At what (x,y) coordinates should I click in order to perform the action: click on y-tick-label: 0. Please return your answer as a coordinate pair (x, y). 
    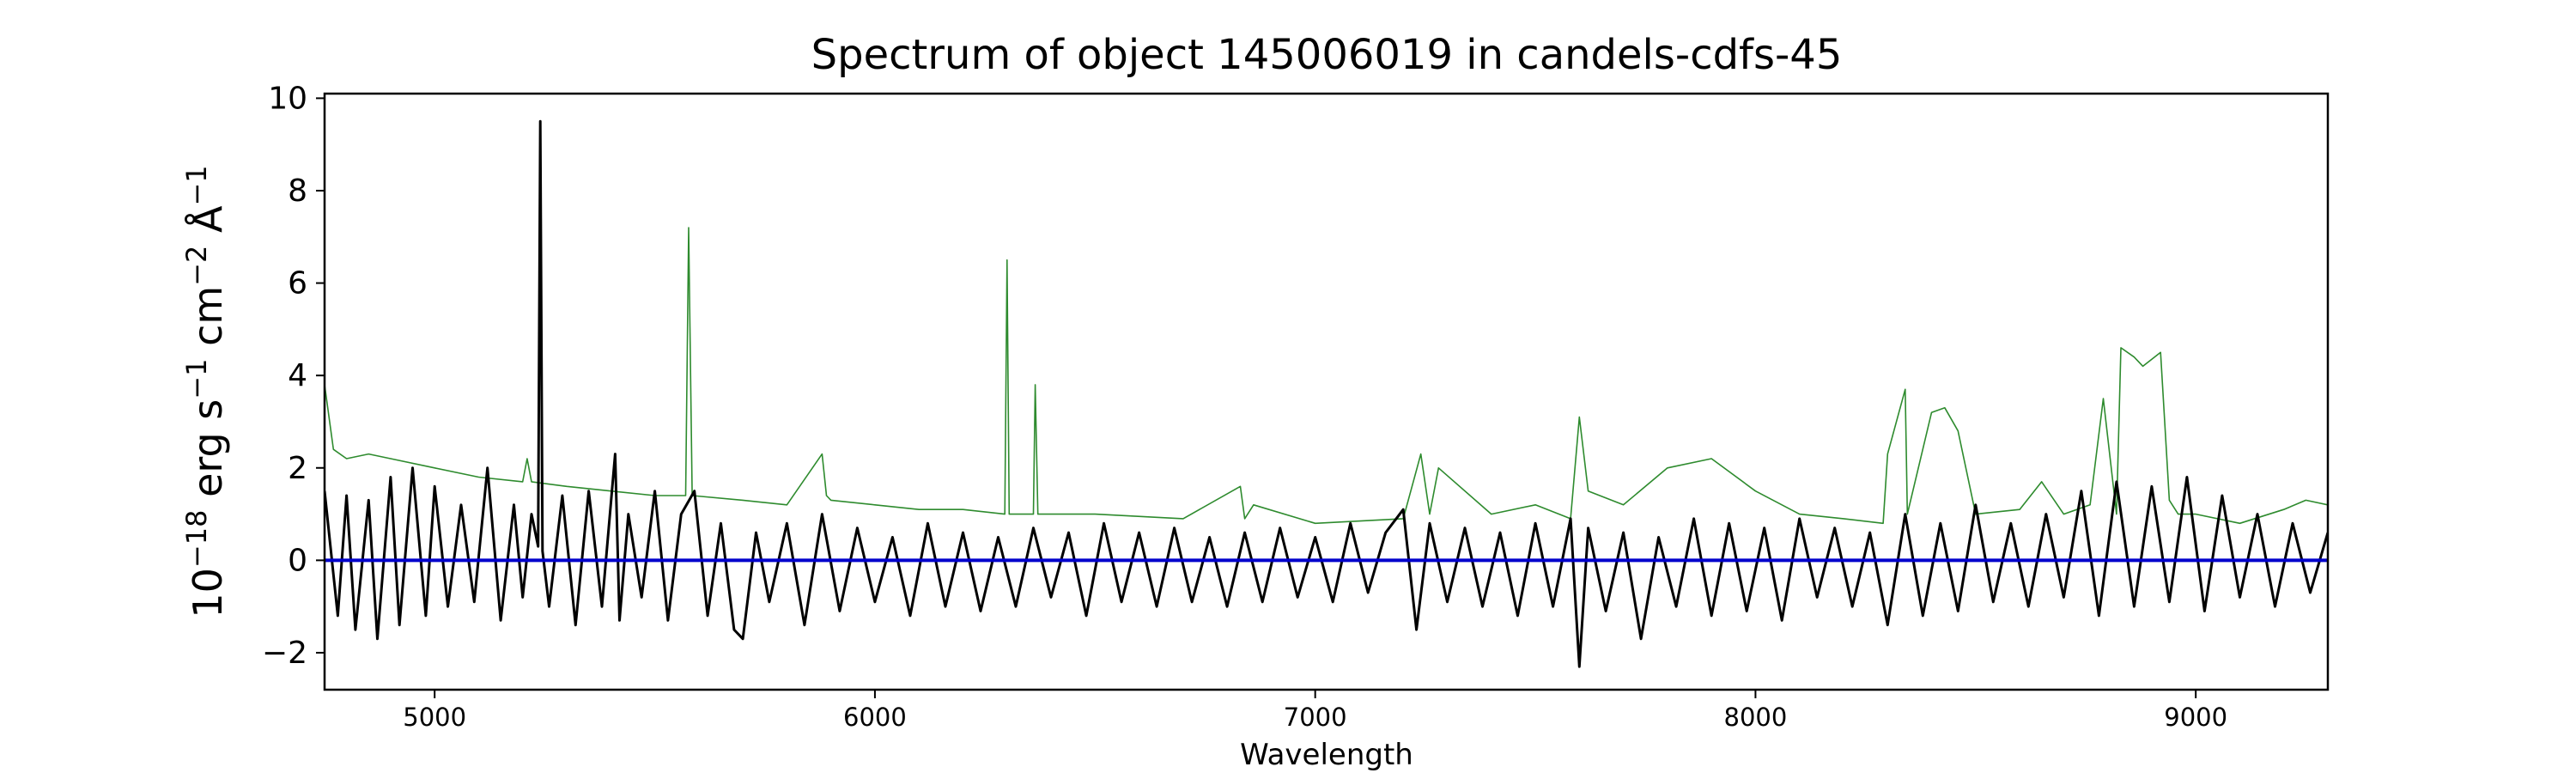
    Looking at the image, I should click on (297, 560).